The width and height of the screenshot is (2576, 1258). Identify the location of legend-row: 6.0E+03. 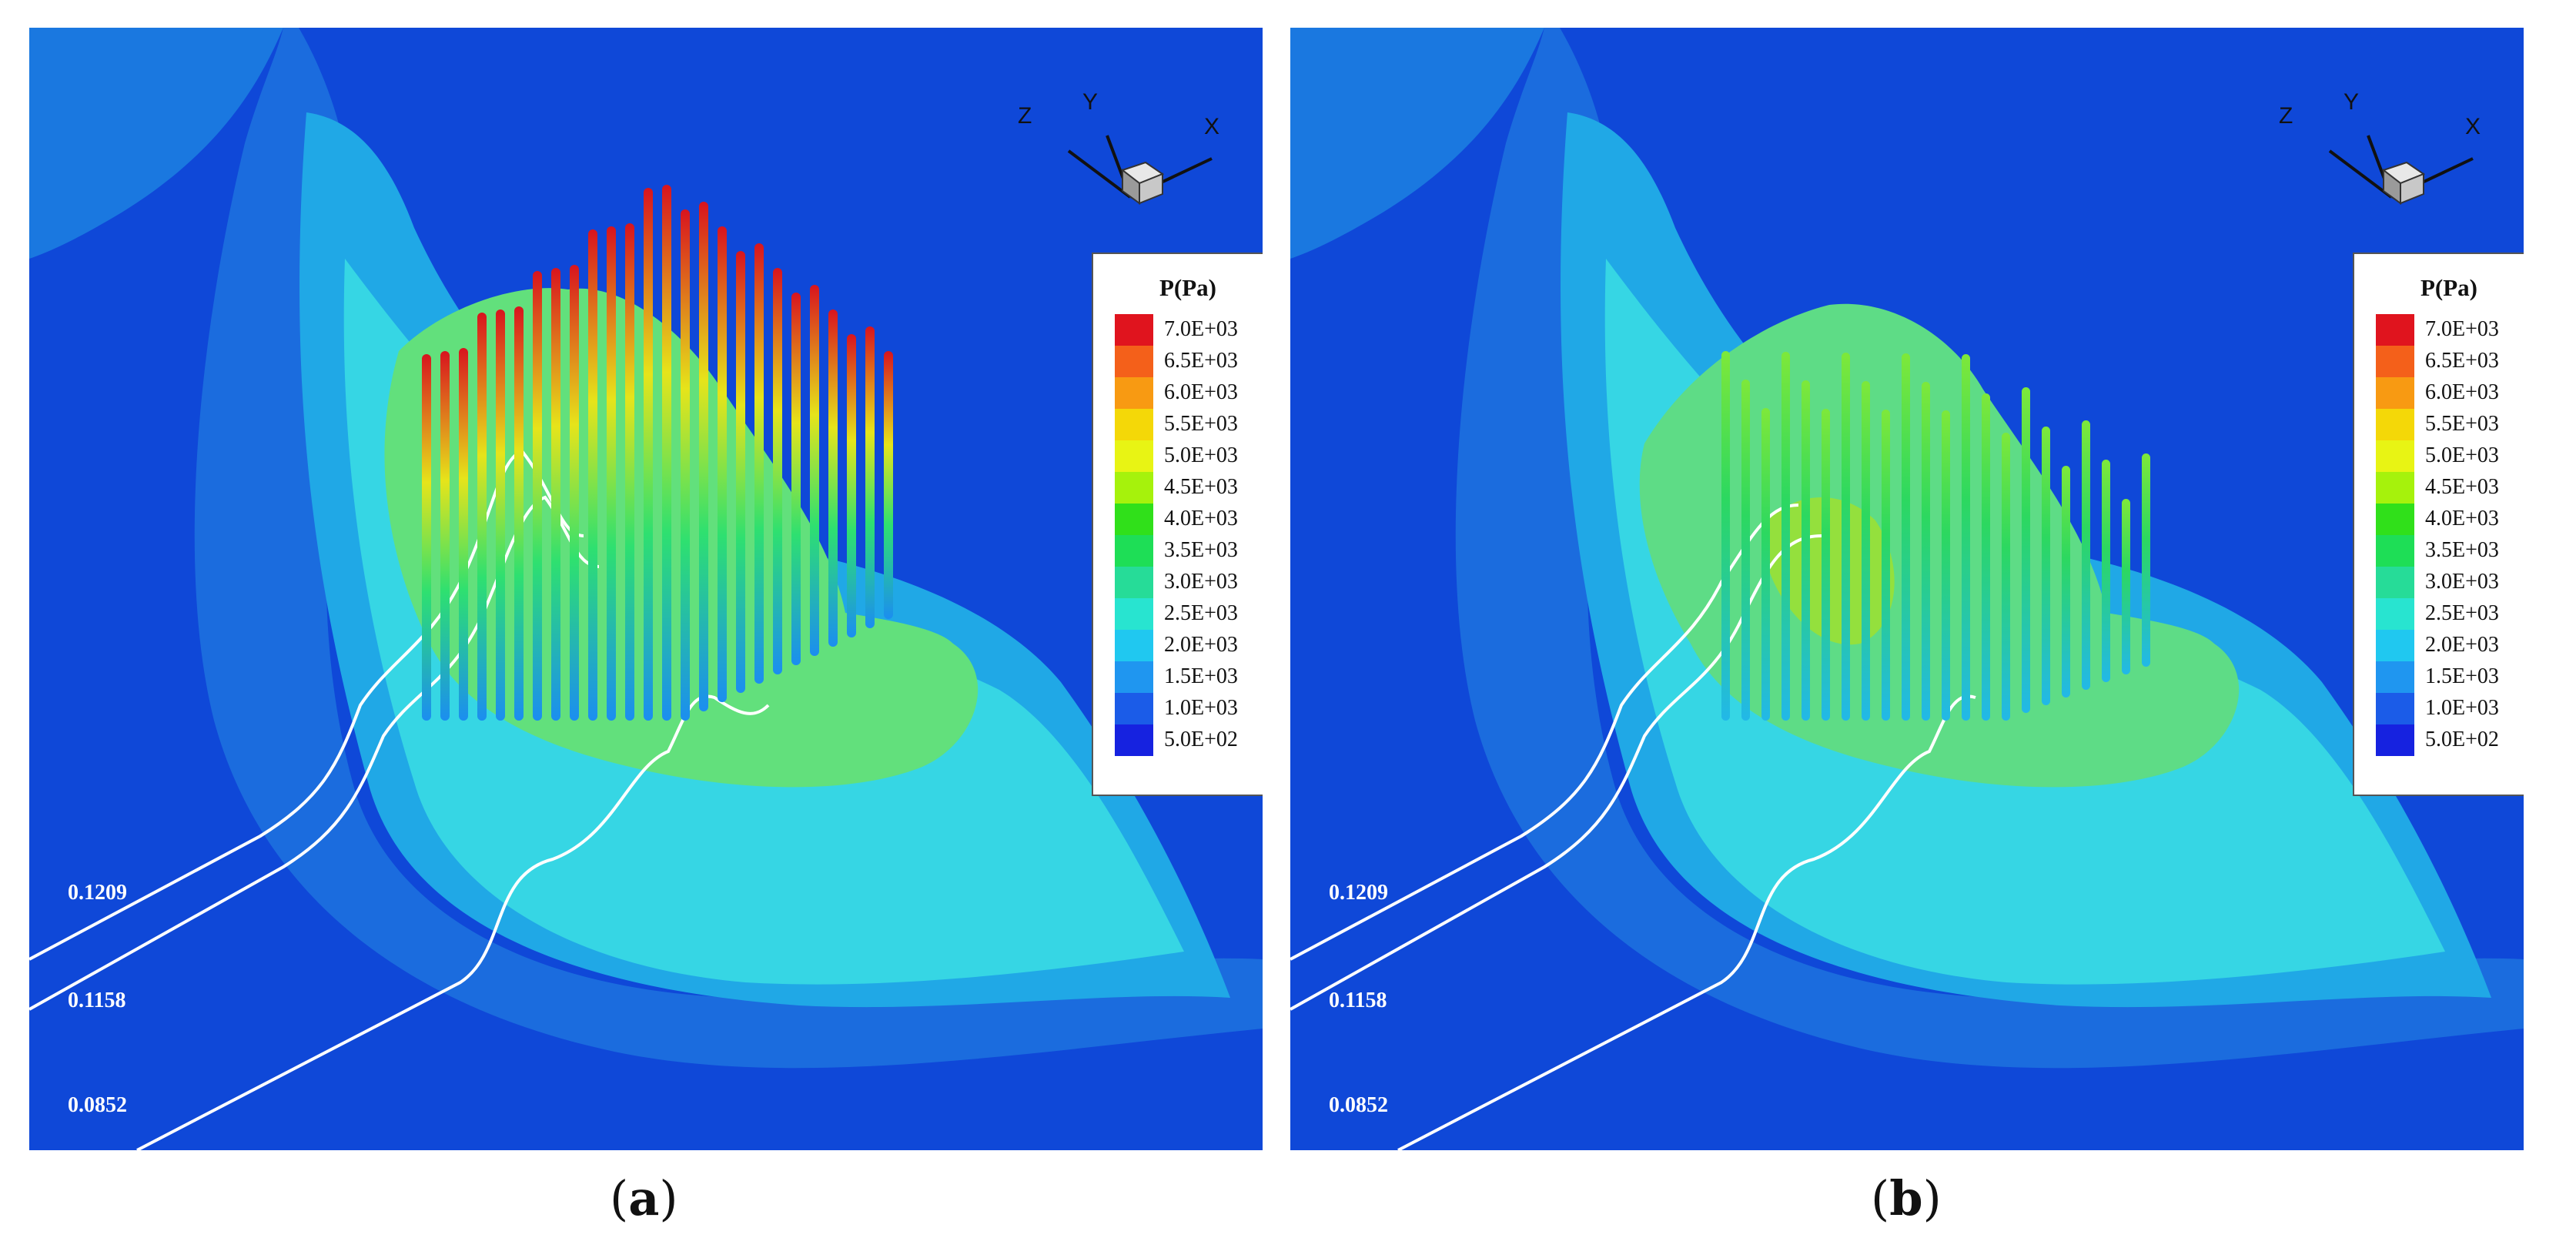
(2450, 393).